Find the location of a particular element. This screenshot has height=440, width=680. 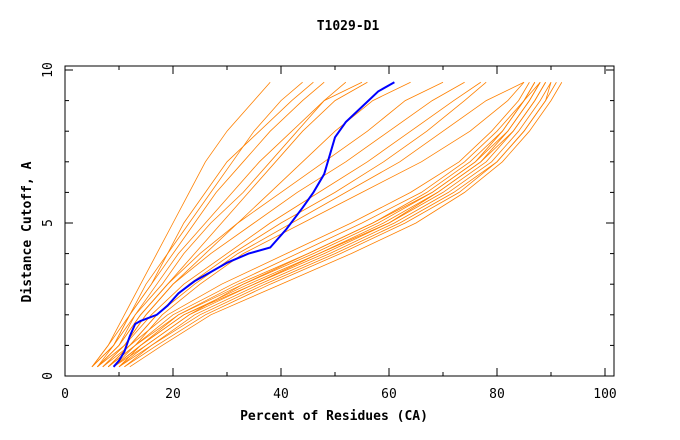

y-tick-label: 10 is located at coordinates (48, 70).